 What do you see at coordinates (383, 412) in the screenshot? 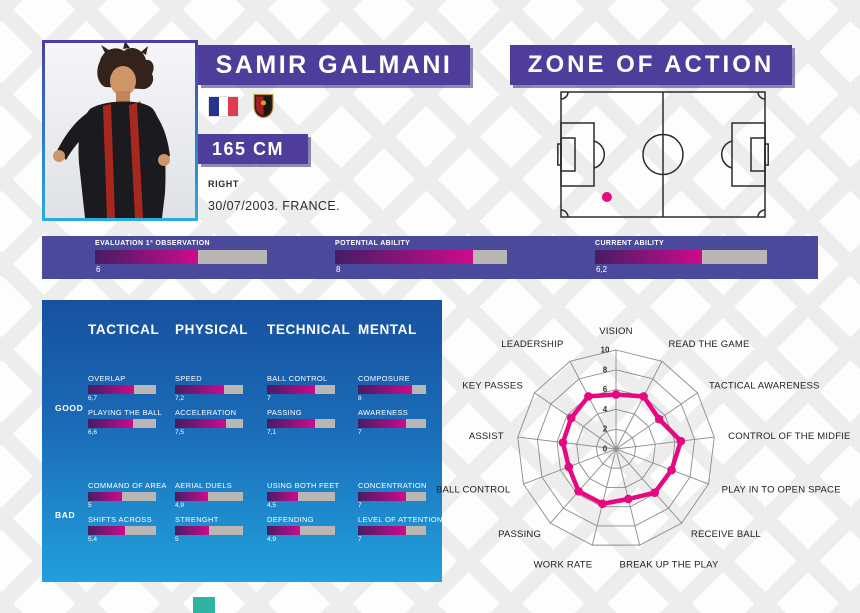
I see `attribute-label: AWARENESS` at bounding box center [383, 412].